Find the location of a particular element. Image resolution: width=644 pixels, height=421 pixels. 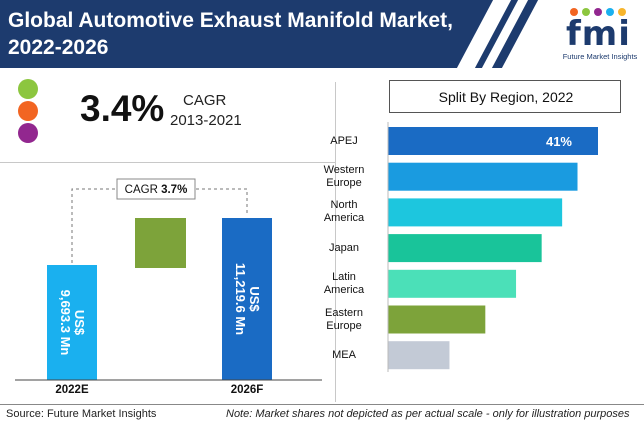

cagr-period: 2013-2021 is located at coordinates (206, 120).